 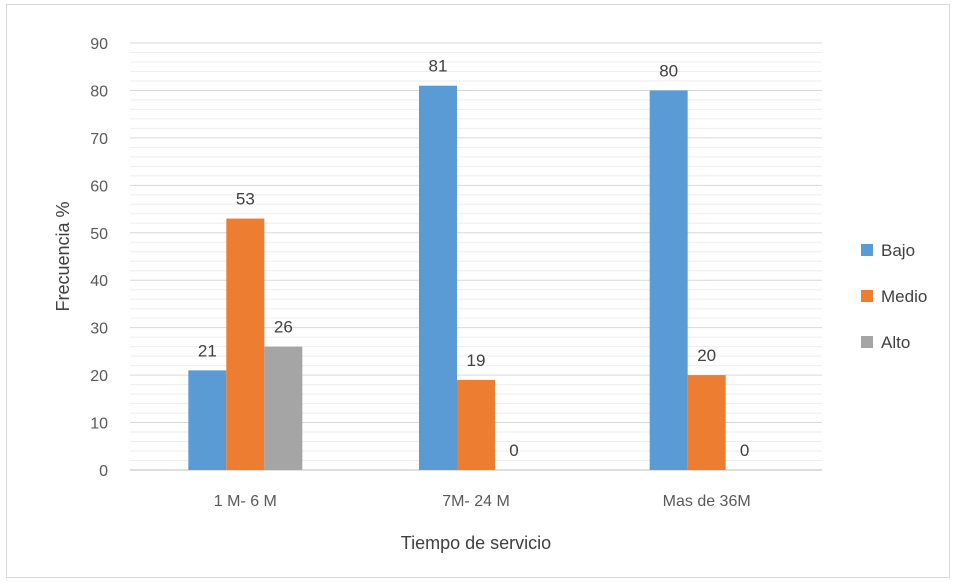 What do you see at coordinates (99, 329) in the screenshot?
I see `y-tick-label: 30` at bounding box center [99, 329].